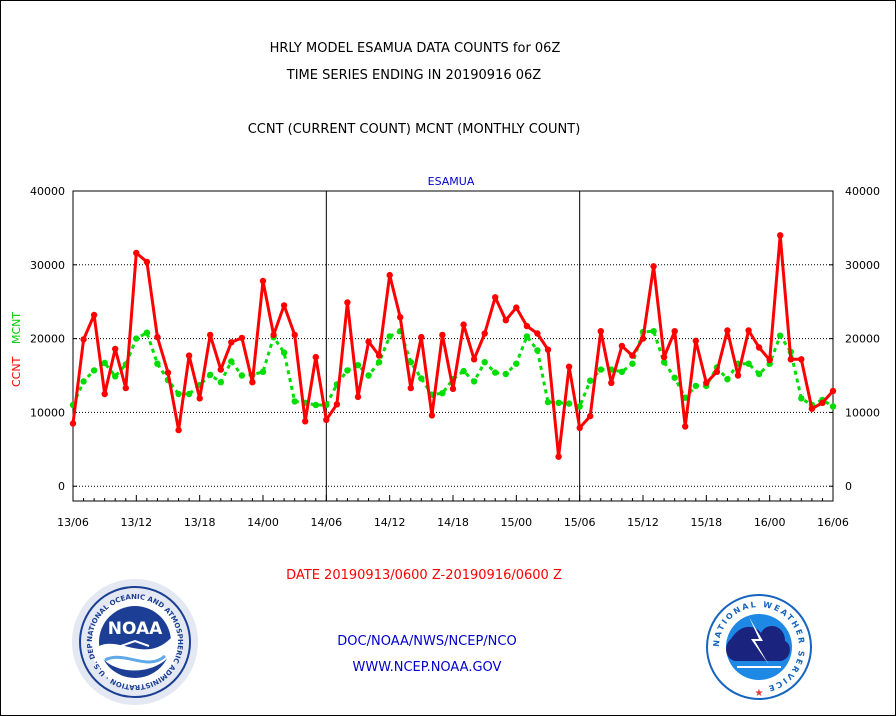 Image resolution: width=896 pixels, height=716 pixels. I want to click on plot-subtitle: ESAMUA, so click(451, 181).